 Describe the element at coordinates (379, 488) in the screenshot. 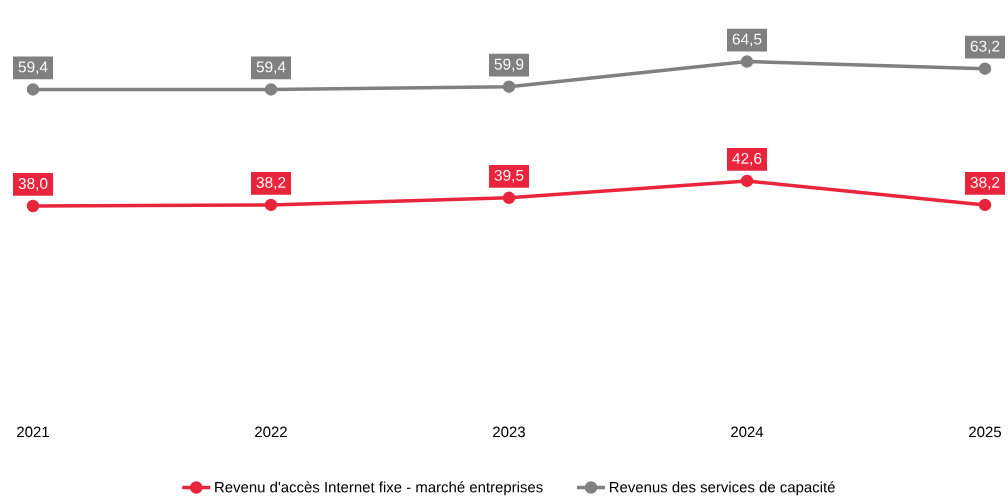

I see `legend-label: Revenu d'accès Internet fixe - marché entreprises` at that location.